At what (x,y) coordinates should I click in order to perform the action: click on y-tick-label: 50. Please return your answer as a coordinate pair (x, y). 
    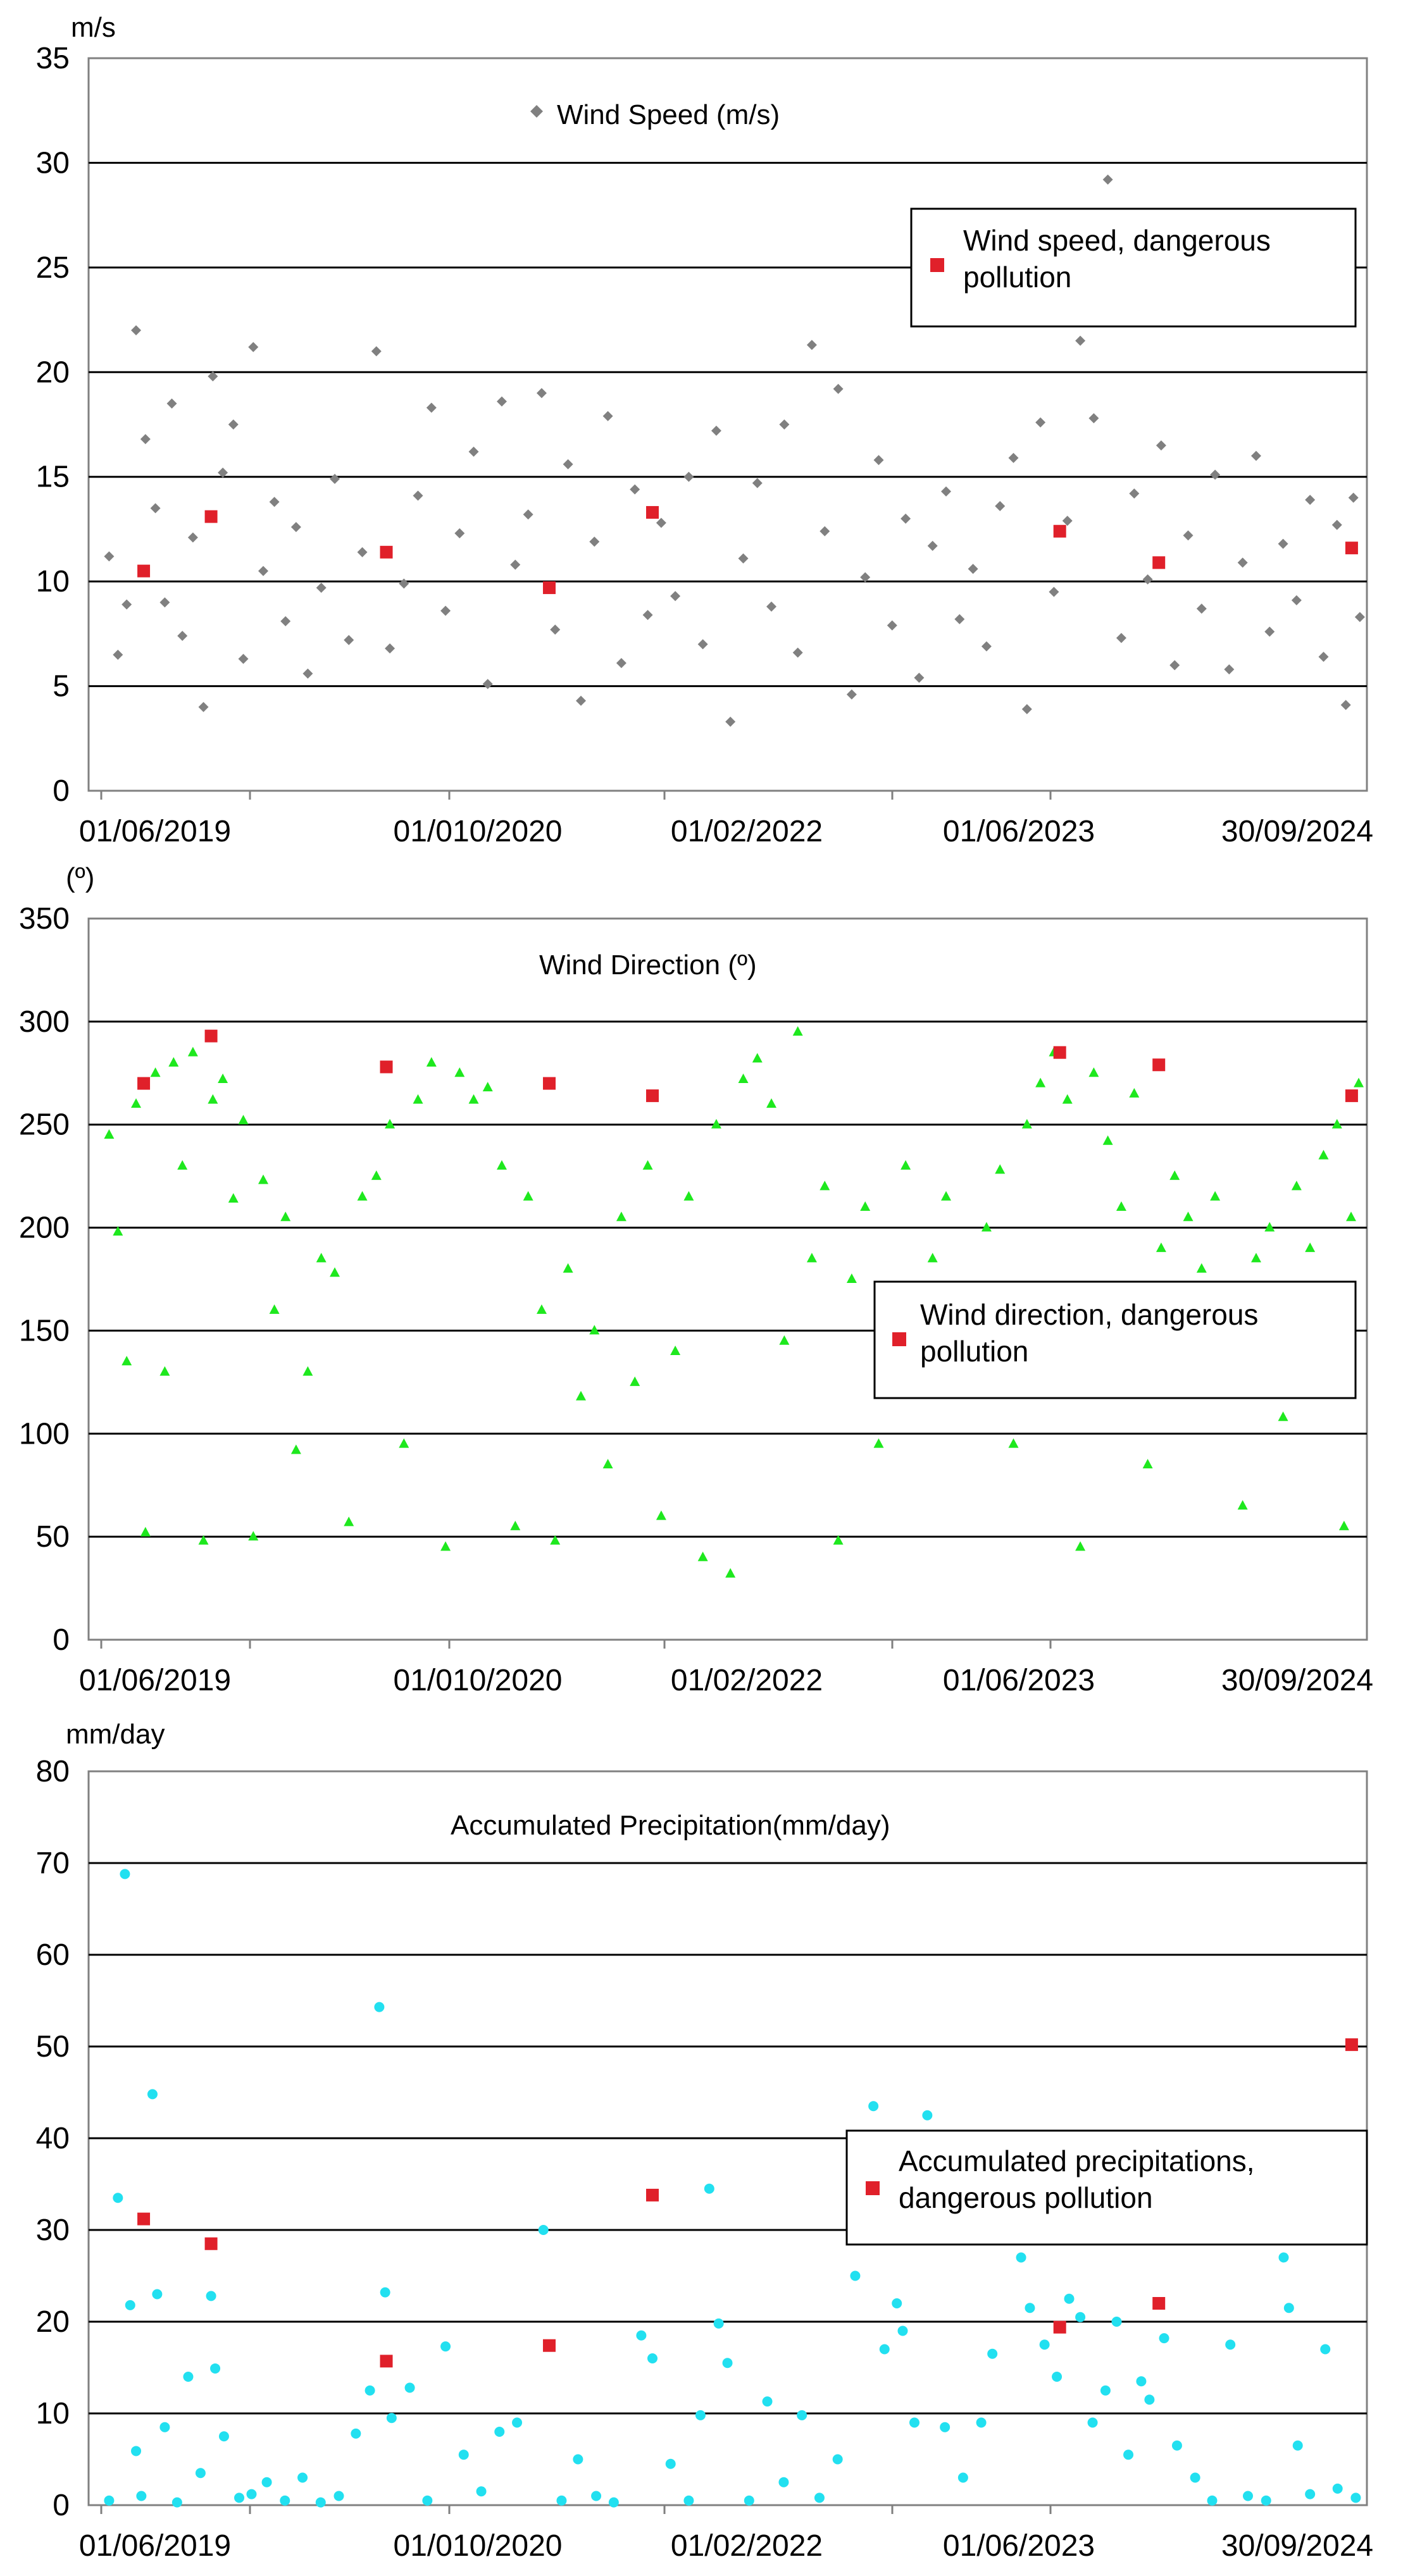
    Looking at the image, I should click on (53, 2047).